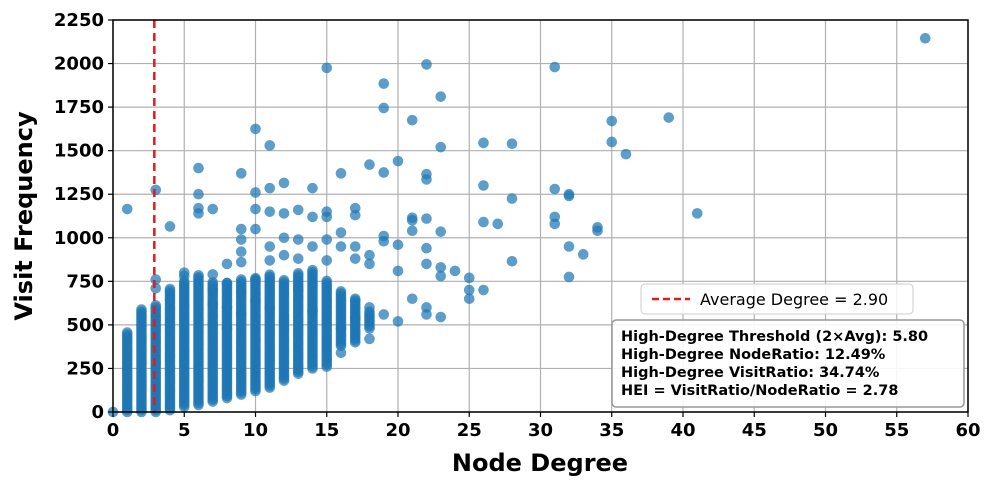 This screenshot has width=996, height=489. I want to click on y-tick-label: 2000, so click(79, 64).